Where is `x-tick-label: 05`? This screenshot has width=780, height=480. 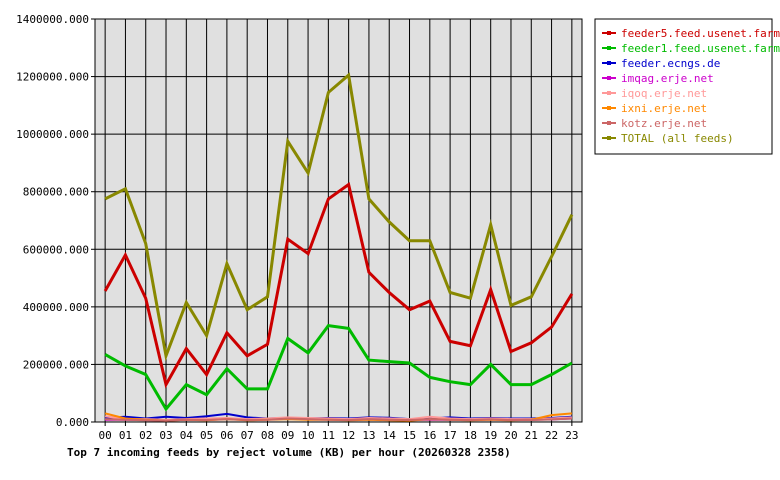
x-tick-label: 05 is located at coordinates (206, 435).